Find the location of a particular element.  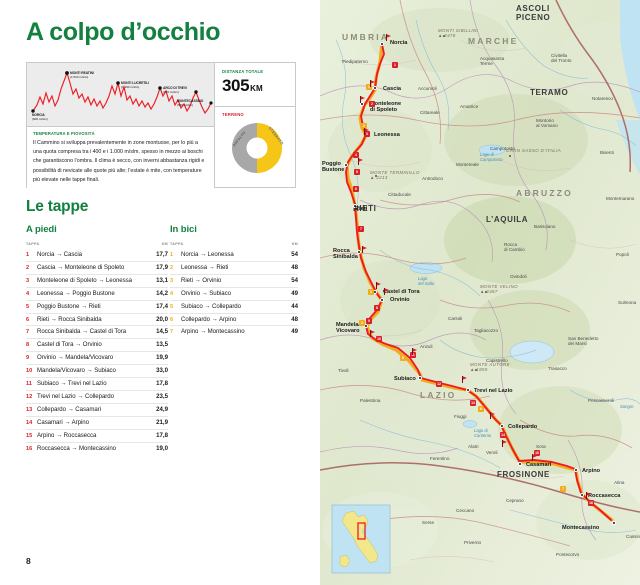

stage-name: Norcia → Cascia is located at coordinates (59, 254).